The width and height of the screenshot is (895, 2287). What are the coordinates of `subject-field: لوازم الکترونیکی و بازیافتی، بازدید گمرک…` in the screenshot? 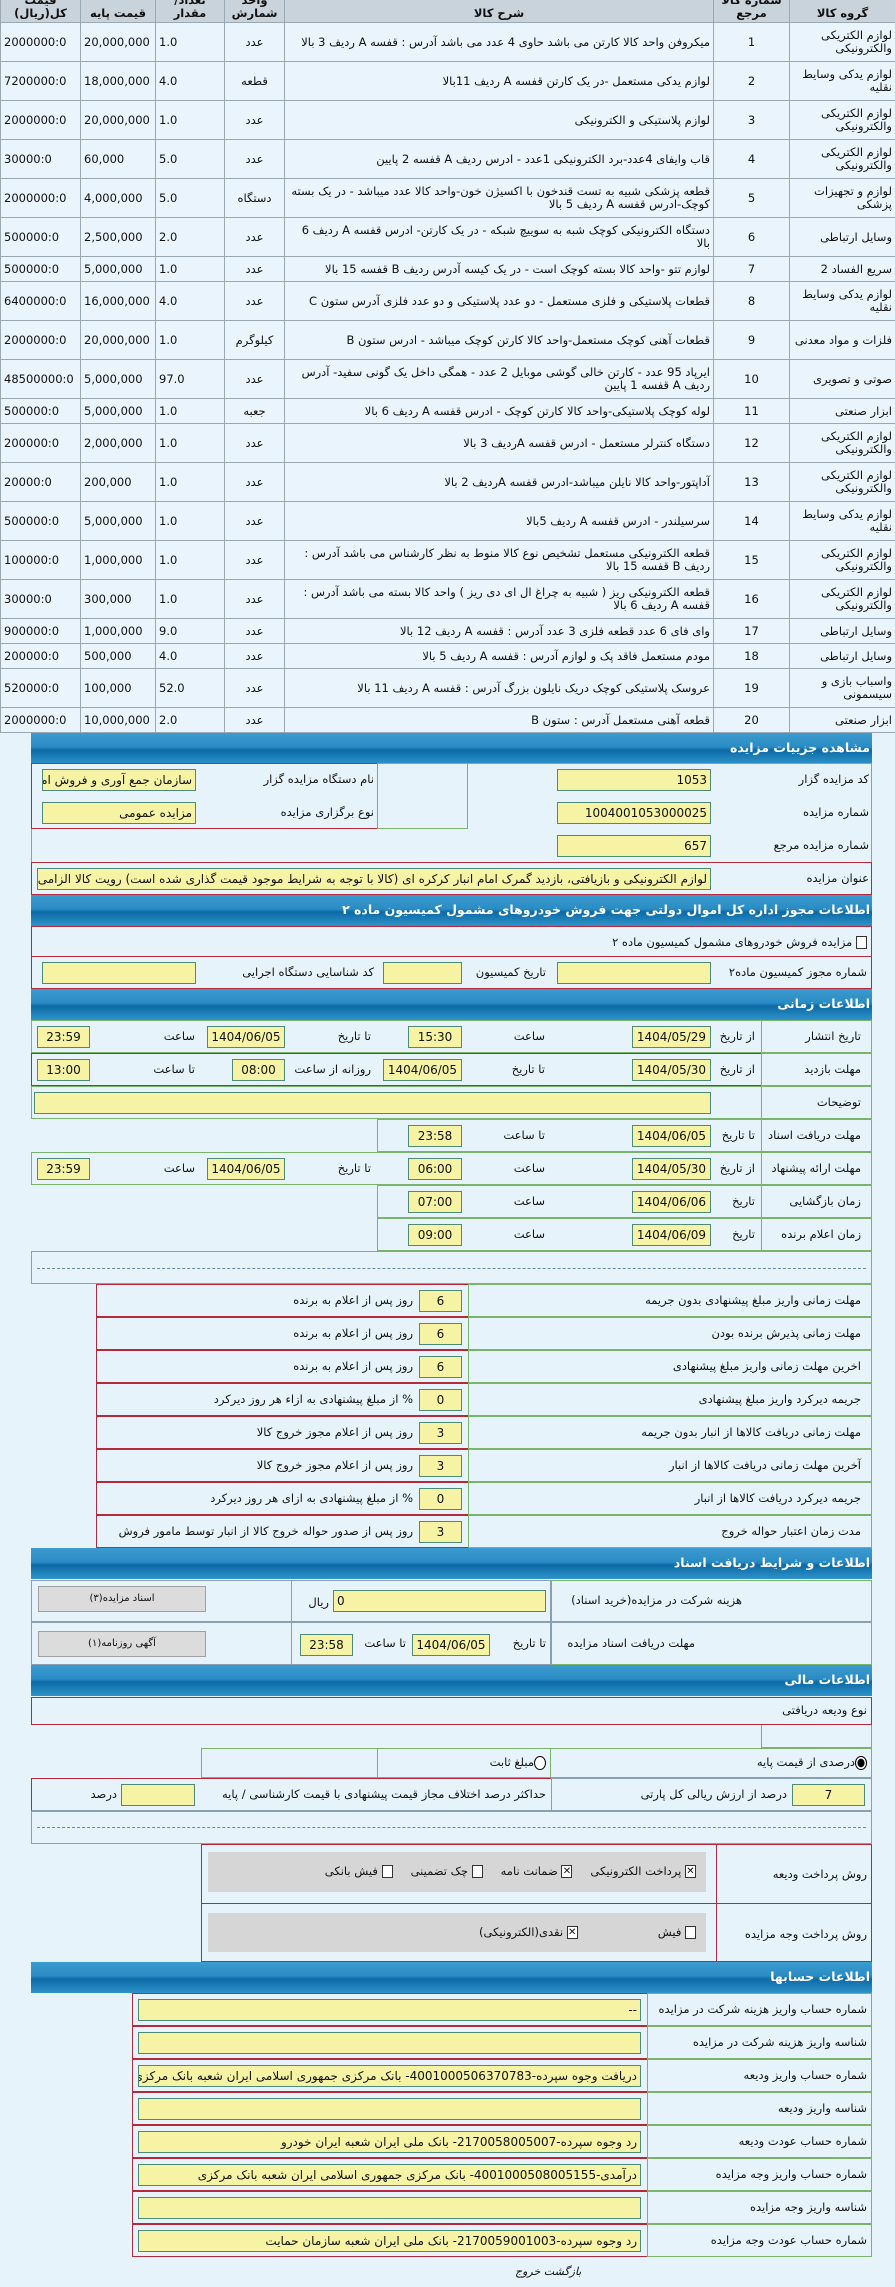 It's located at (374, 879).